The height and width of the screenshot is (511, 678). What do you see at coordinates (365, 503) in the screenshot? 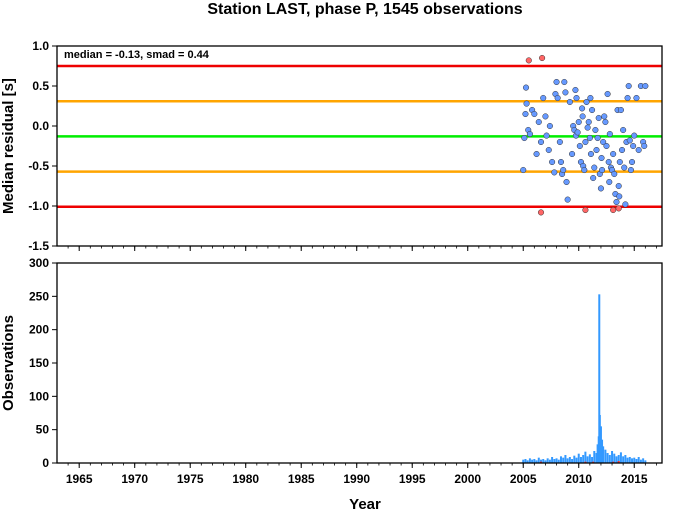
I see `x-axis-label: Year` at bounding box center [365, 503].